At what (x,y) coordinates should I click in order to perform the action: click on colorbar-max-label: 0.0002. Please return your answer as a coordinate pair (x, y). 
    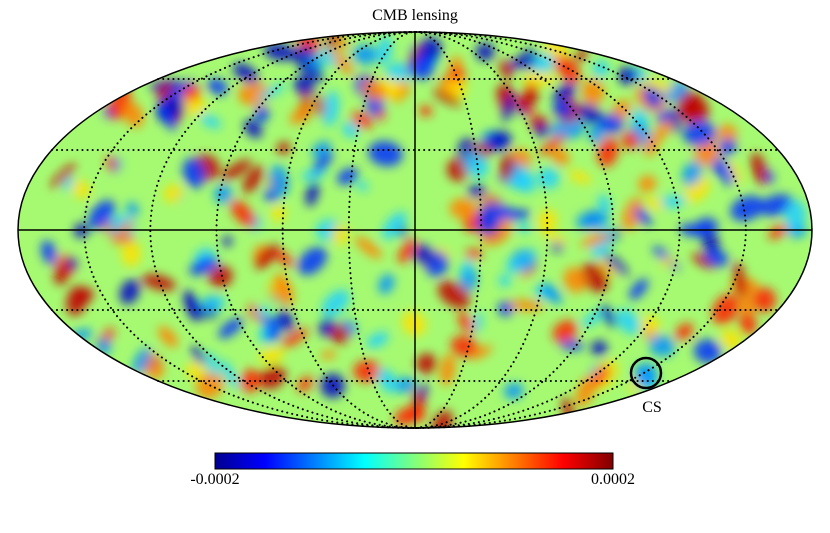
    Looking at the image, I should click on (613, 479).